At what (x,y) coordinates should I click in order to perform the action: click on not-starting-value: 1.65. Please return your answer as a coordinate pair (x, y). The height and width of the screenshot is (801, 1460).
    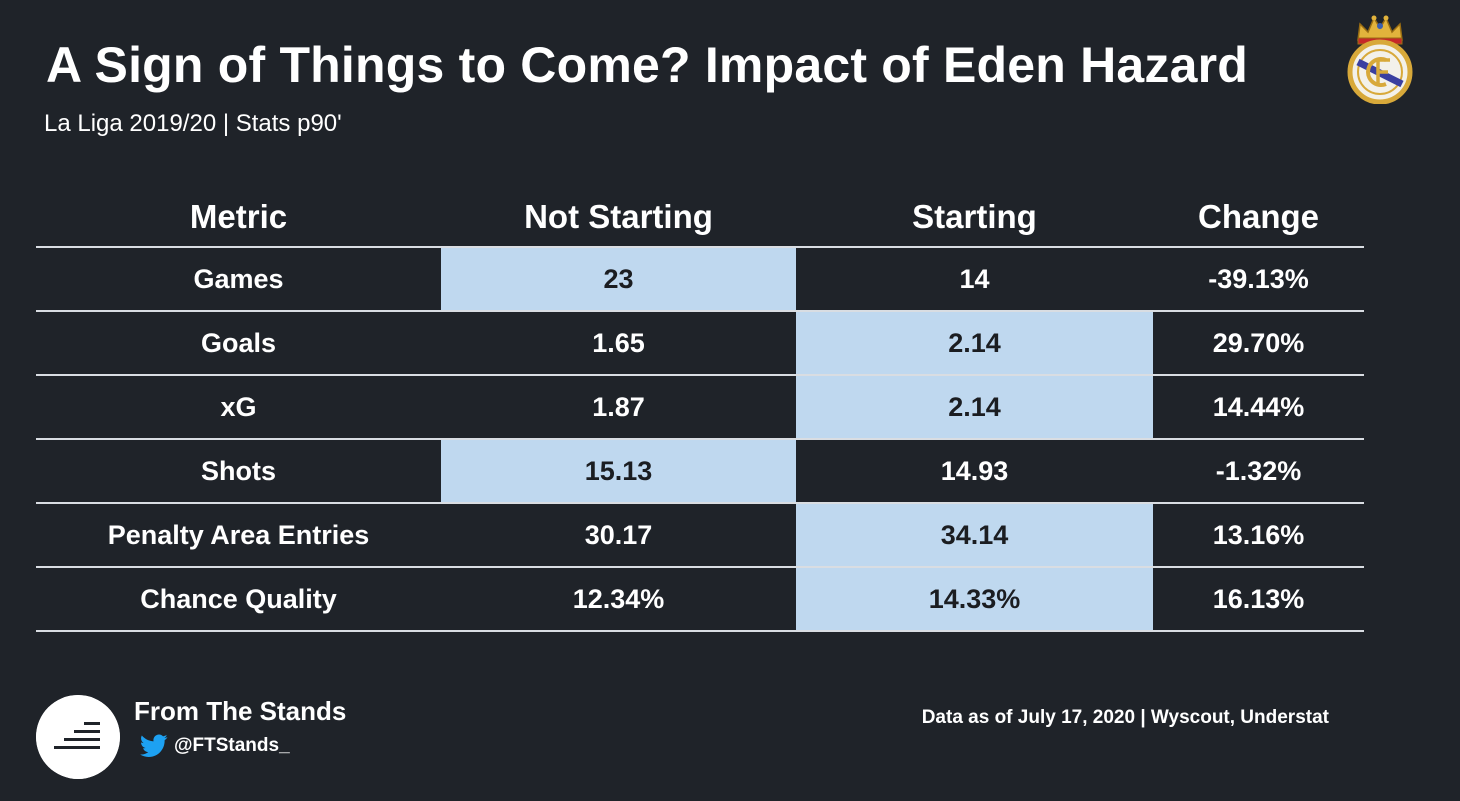
    Looking at the image, I should click on (618, 342).